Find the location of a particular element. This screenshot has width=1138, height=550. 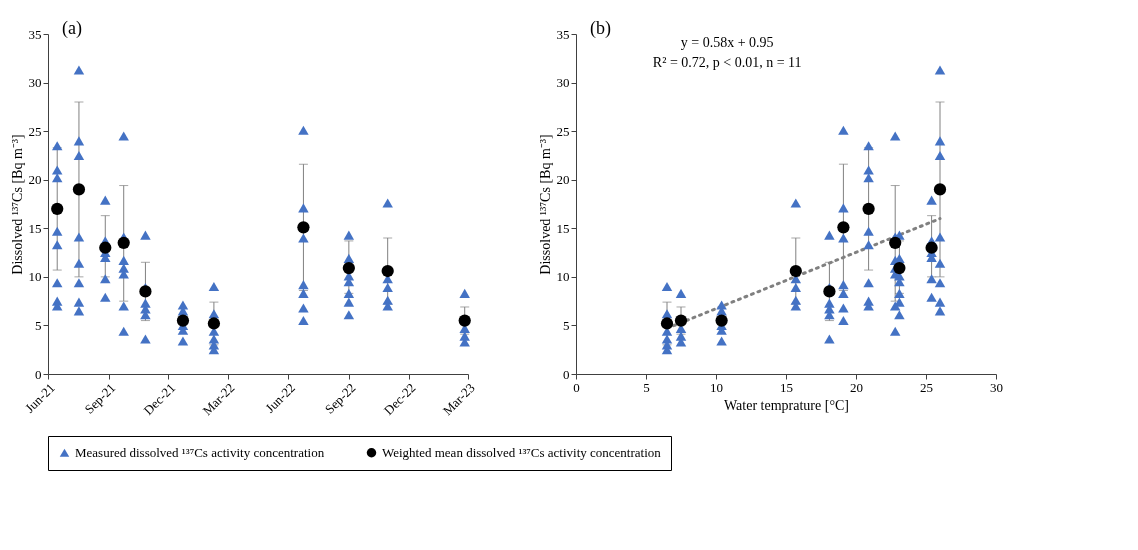

x-tick-label: 15 is located at coordinates (786, 387).